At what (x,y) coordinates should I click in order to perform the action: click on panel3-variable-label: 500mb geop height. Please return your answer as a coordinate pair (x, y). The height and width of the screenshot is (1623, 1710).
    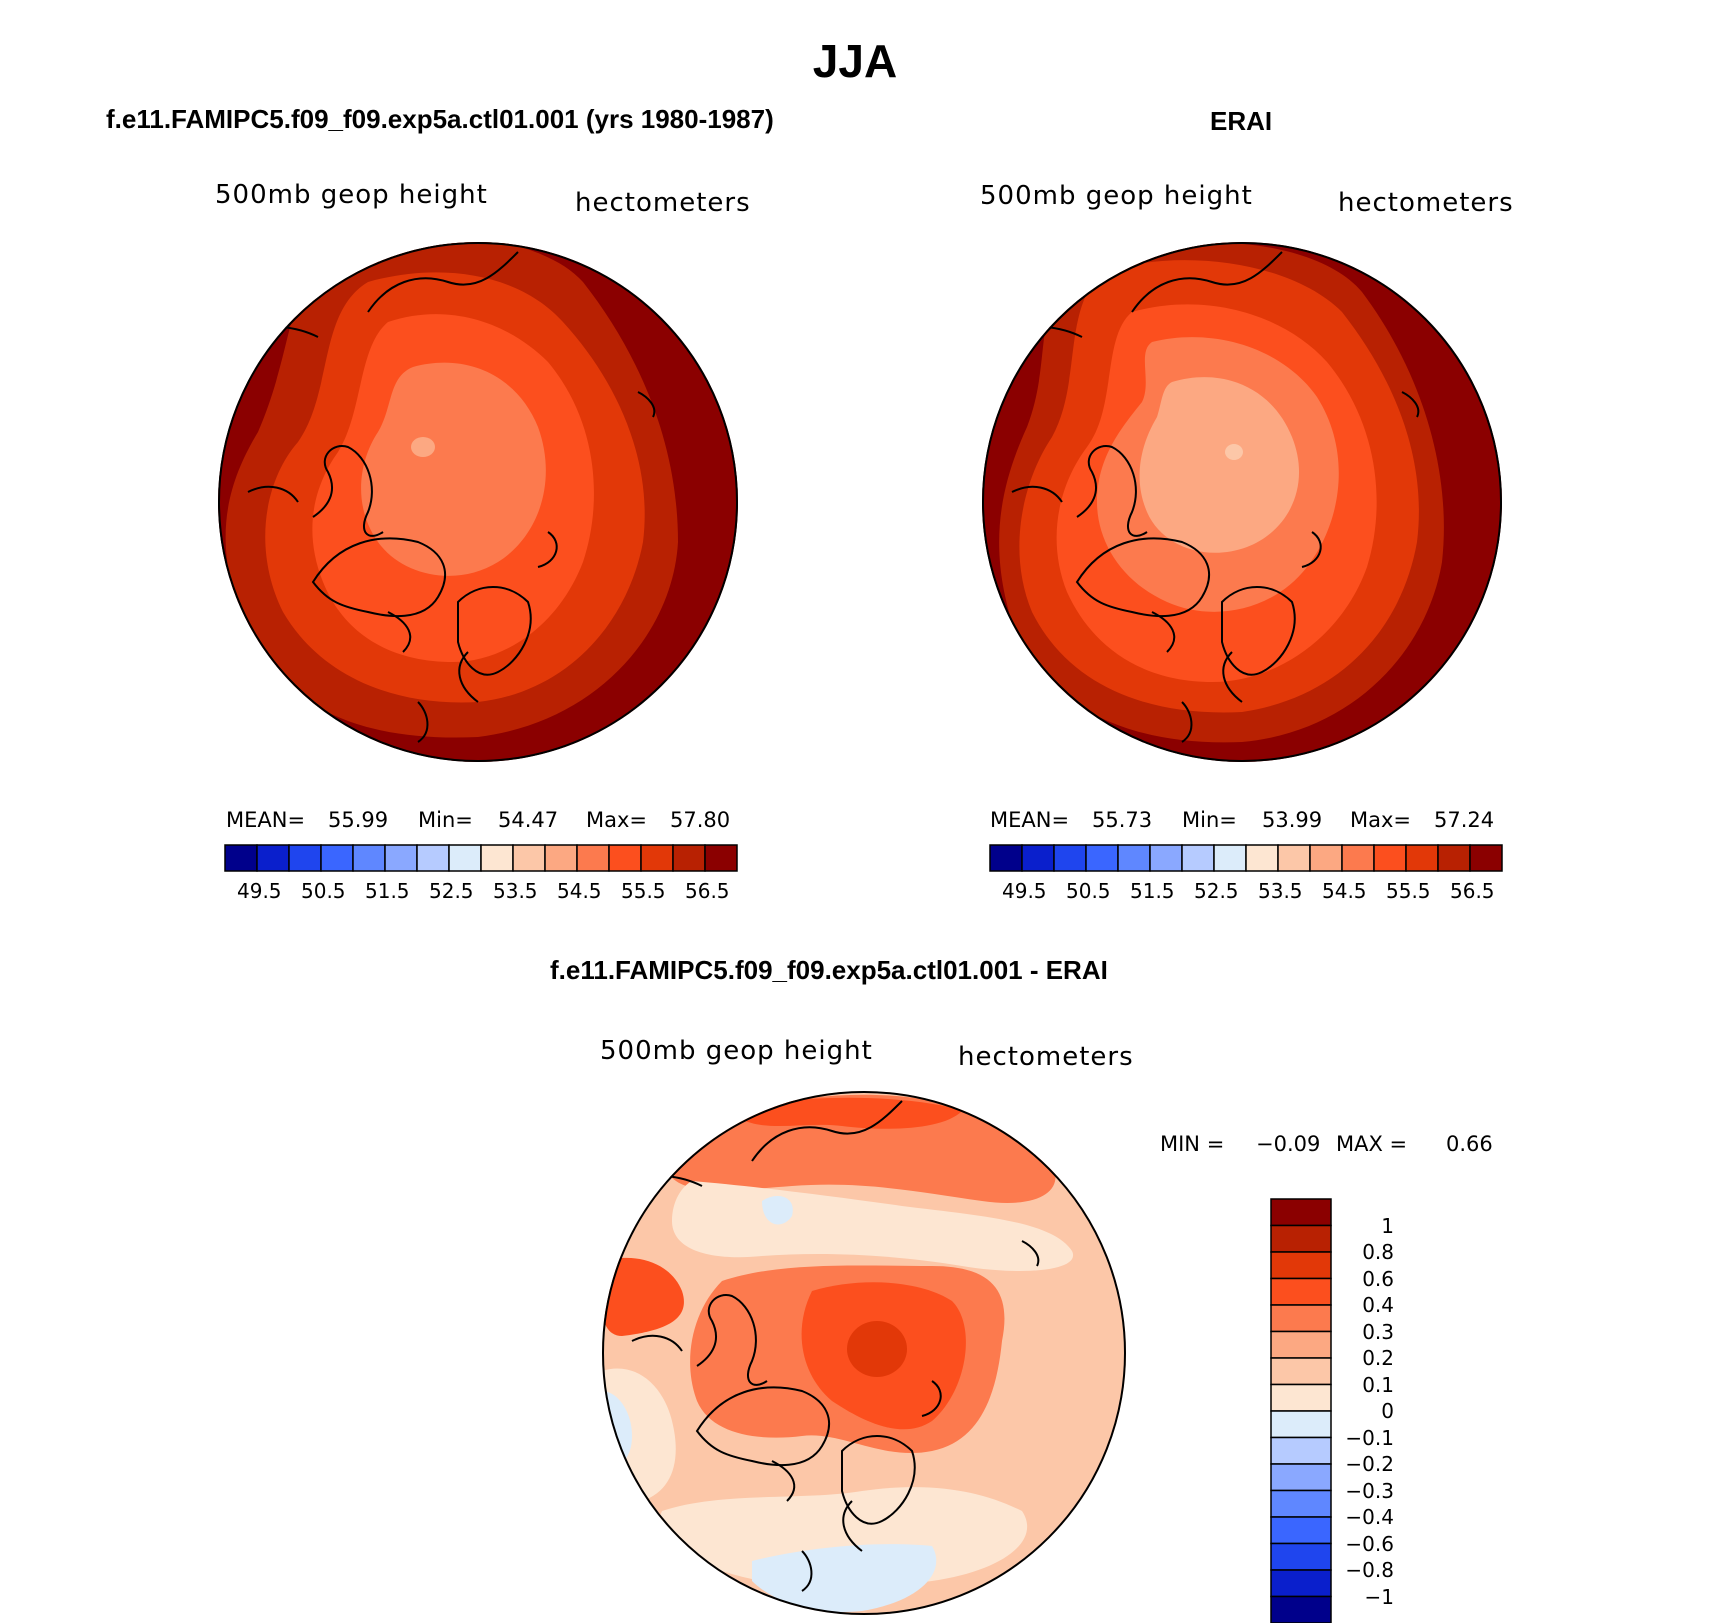
    Looking at the image, I should click on (736, 1051).